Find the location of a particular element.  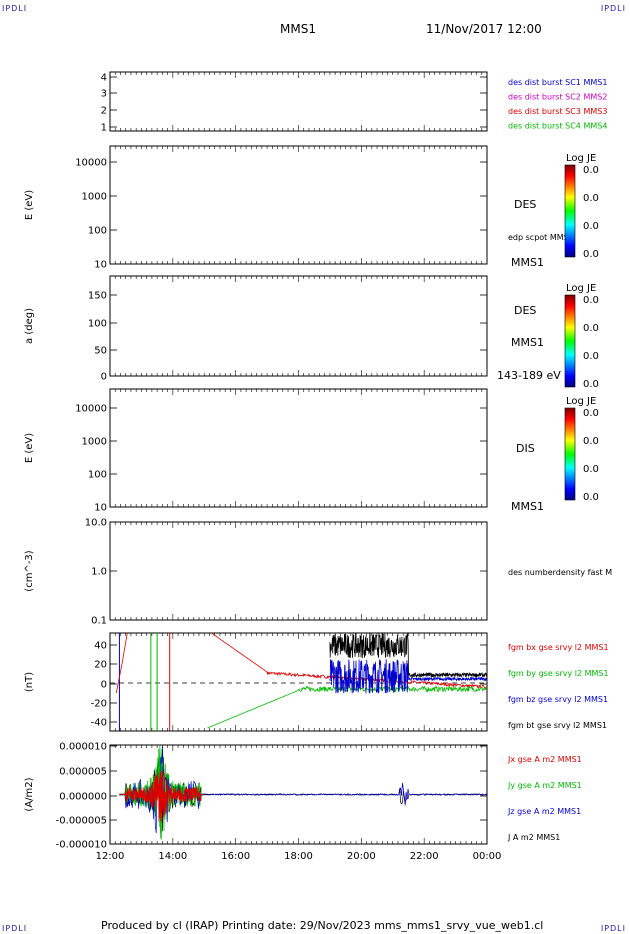

y-tick-label: 0.000005 is located at coordinates (83, 772).